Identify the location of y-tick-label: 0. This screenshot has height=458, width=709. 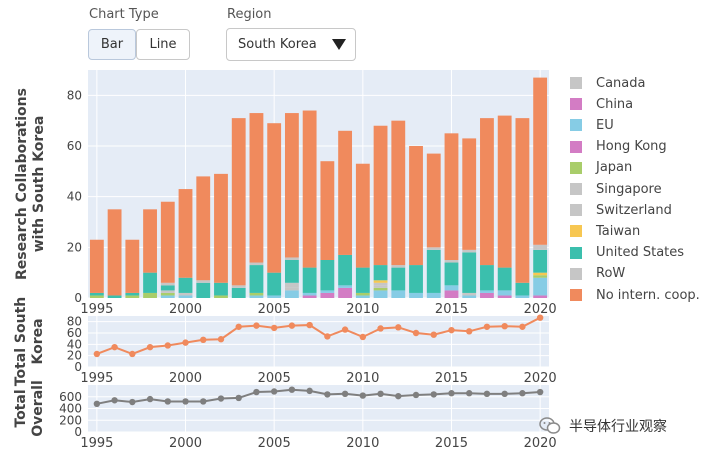
(78, 432).